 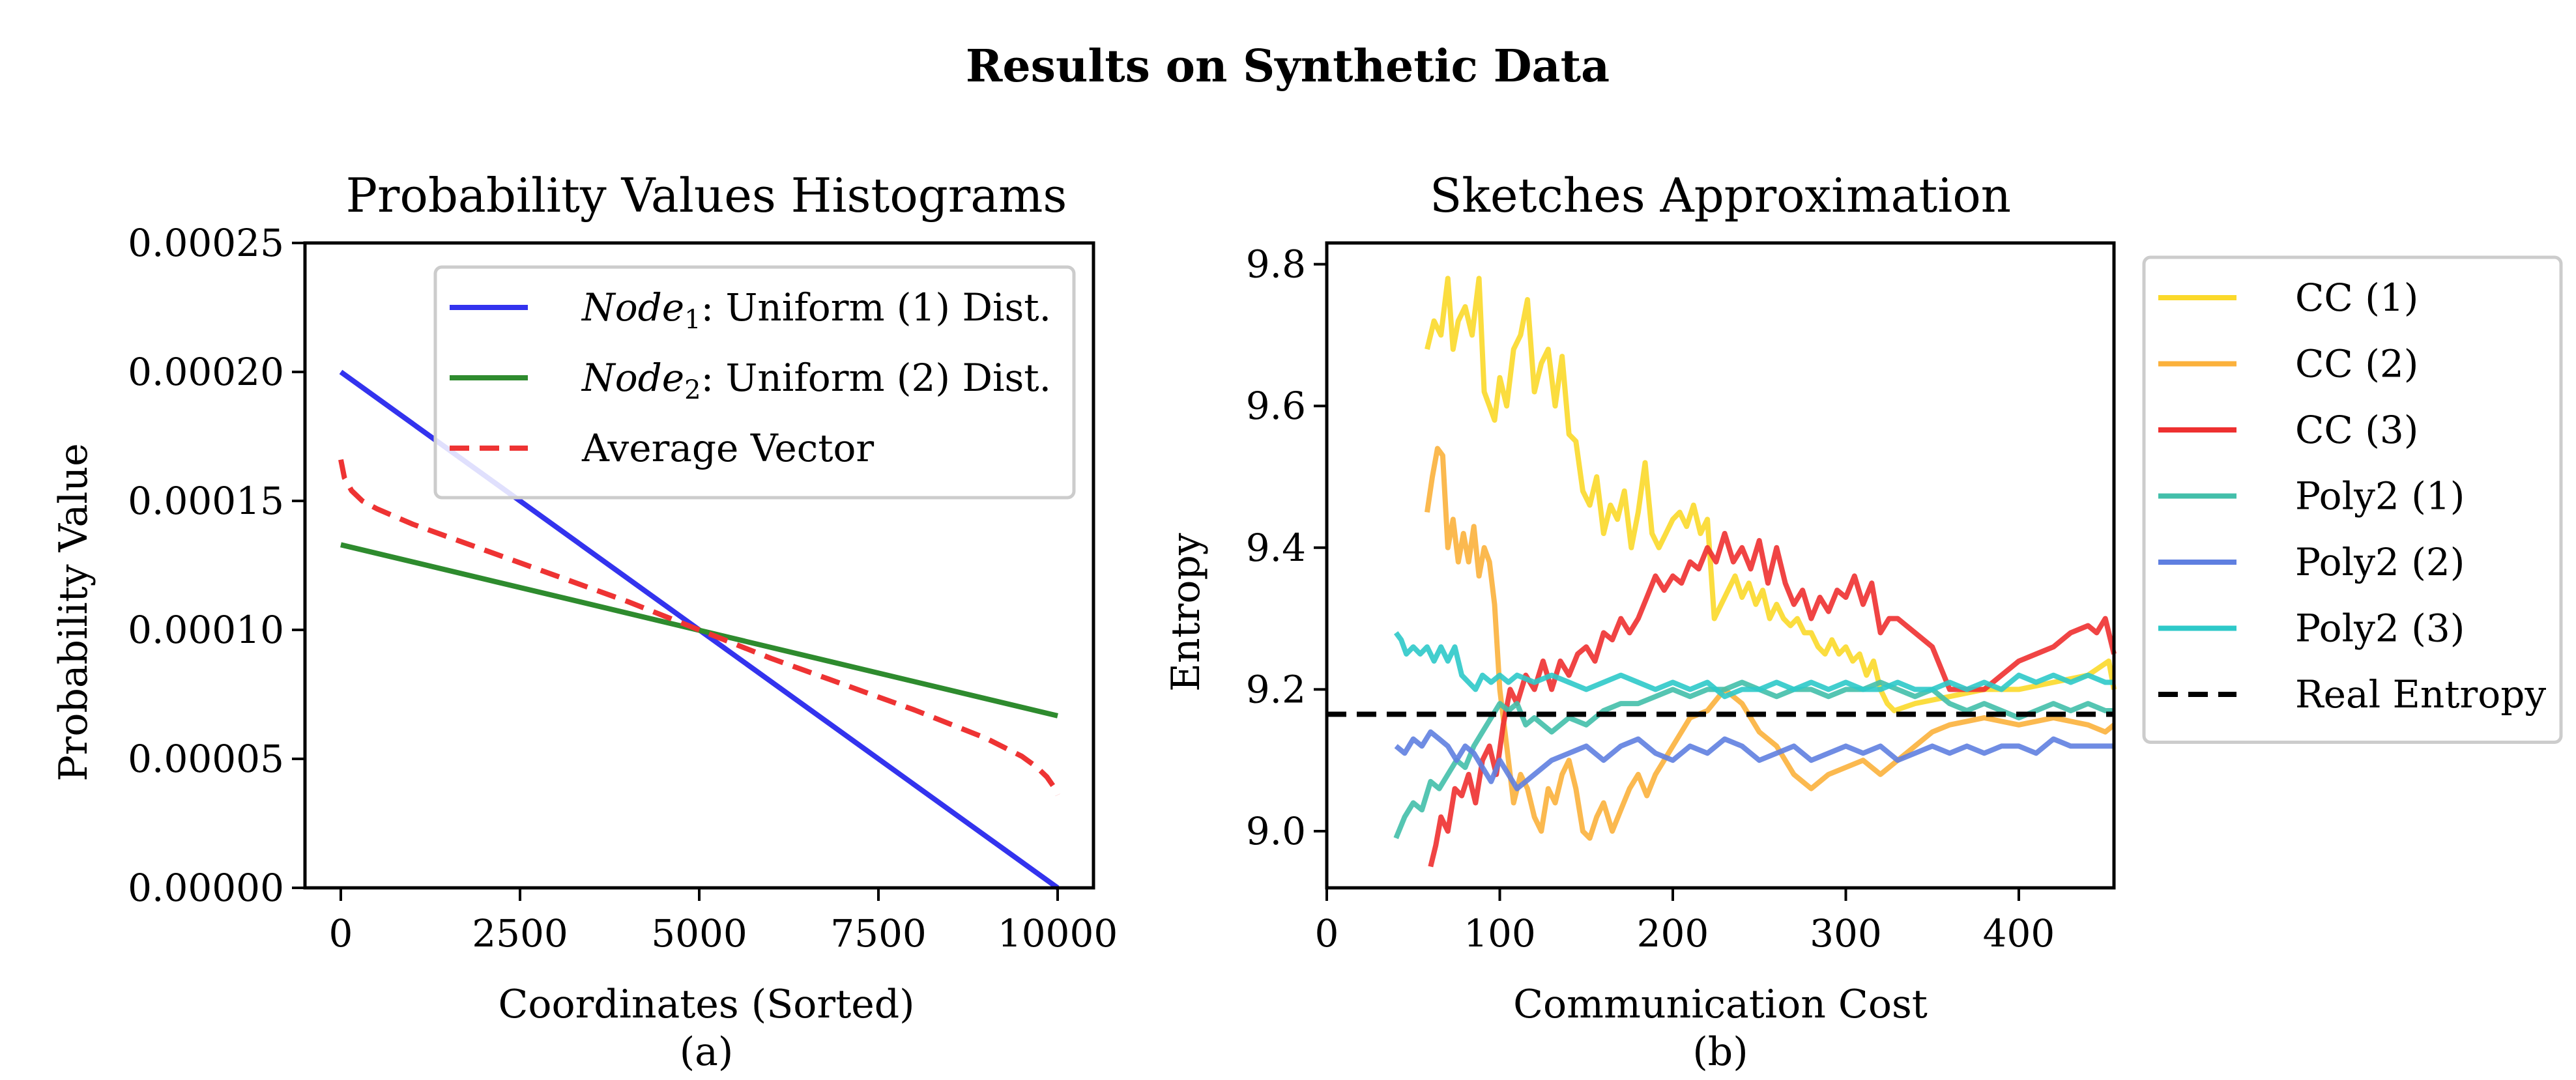 I want to click on panel-b-ylabel: Entropy, so click(x=1186, y=612).